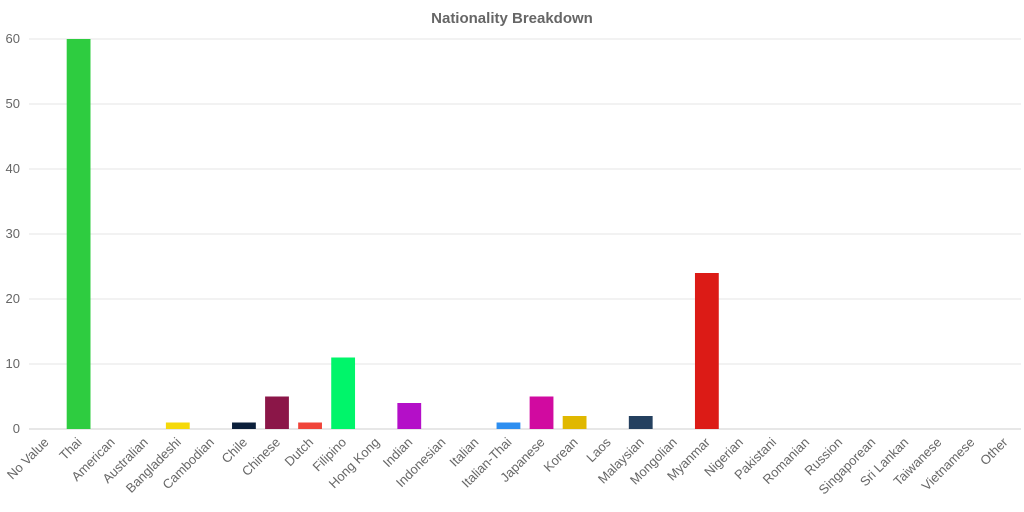 The height and width of the screenshot is (512, 1024). Describe the element at coordinates (177, 426) in the screenshot. I see `bar-bangladeshi` at that location.